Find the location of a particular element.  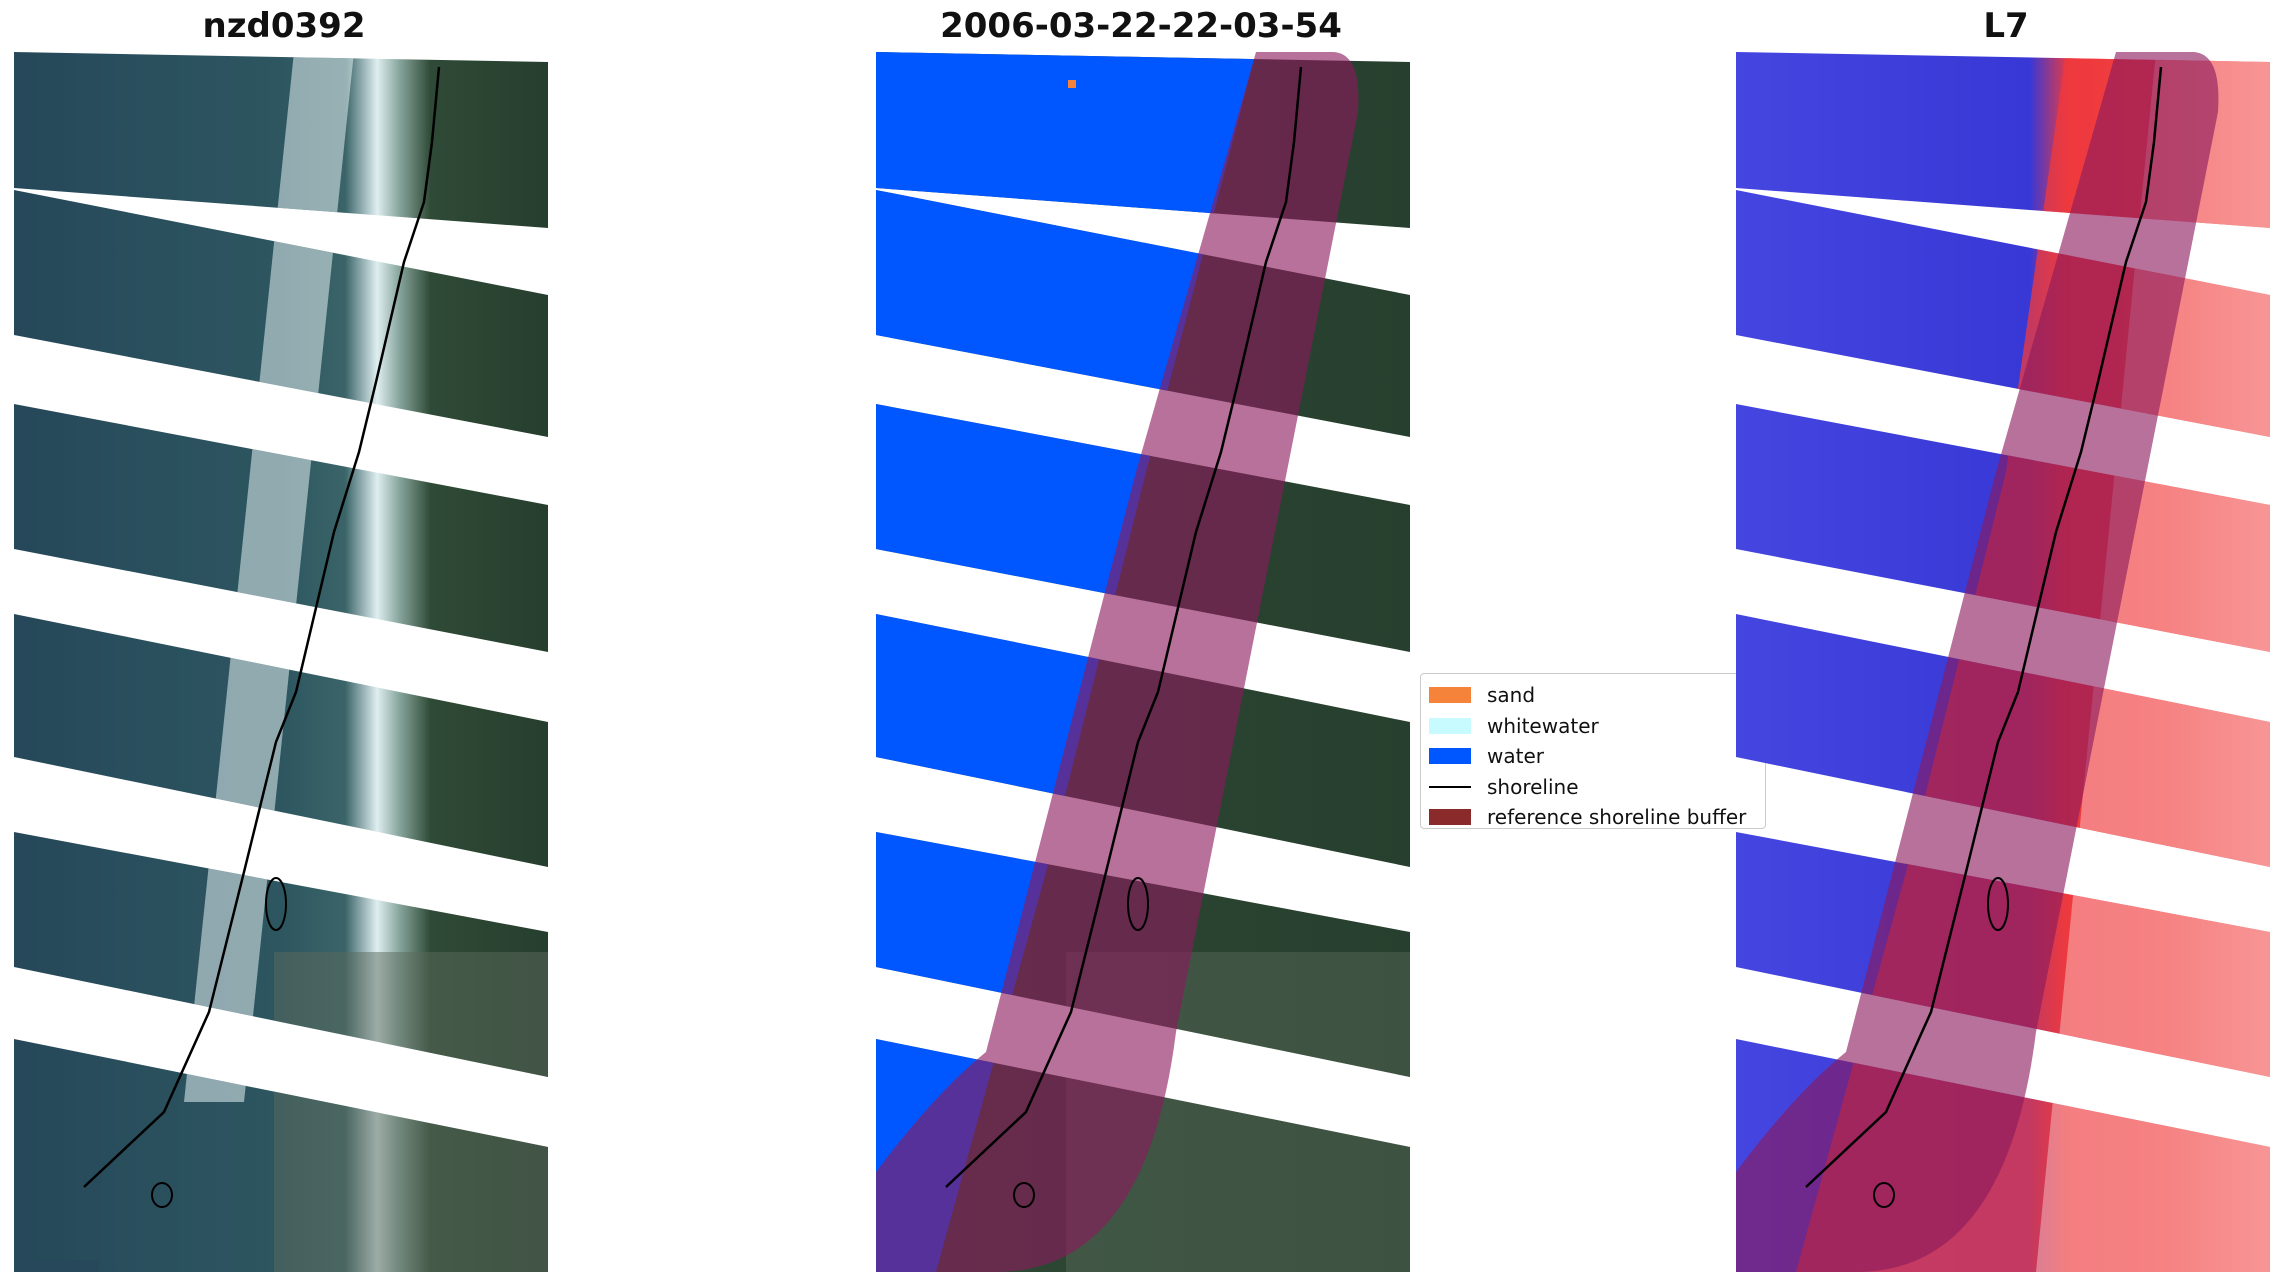

water-swatch is located at coordinates (1450, 756).